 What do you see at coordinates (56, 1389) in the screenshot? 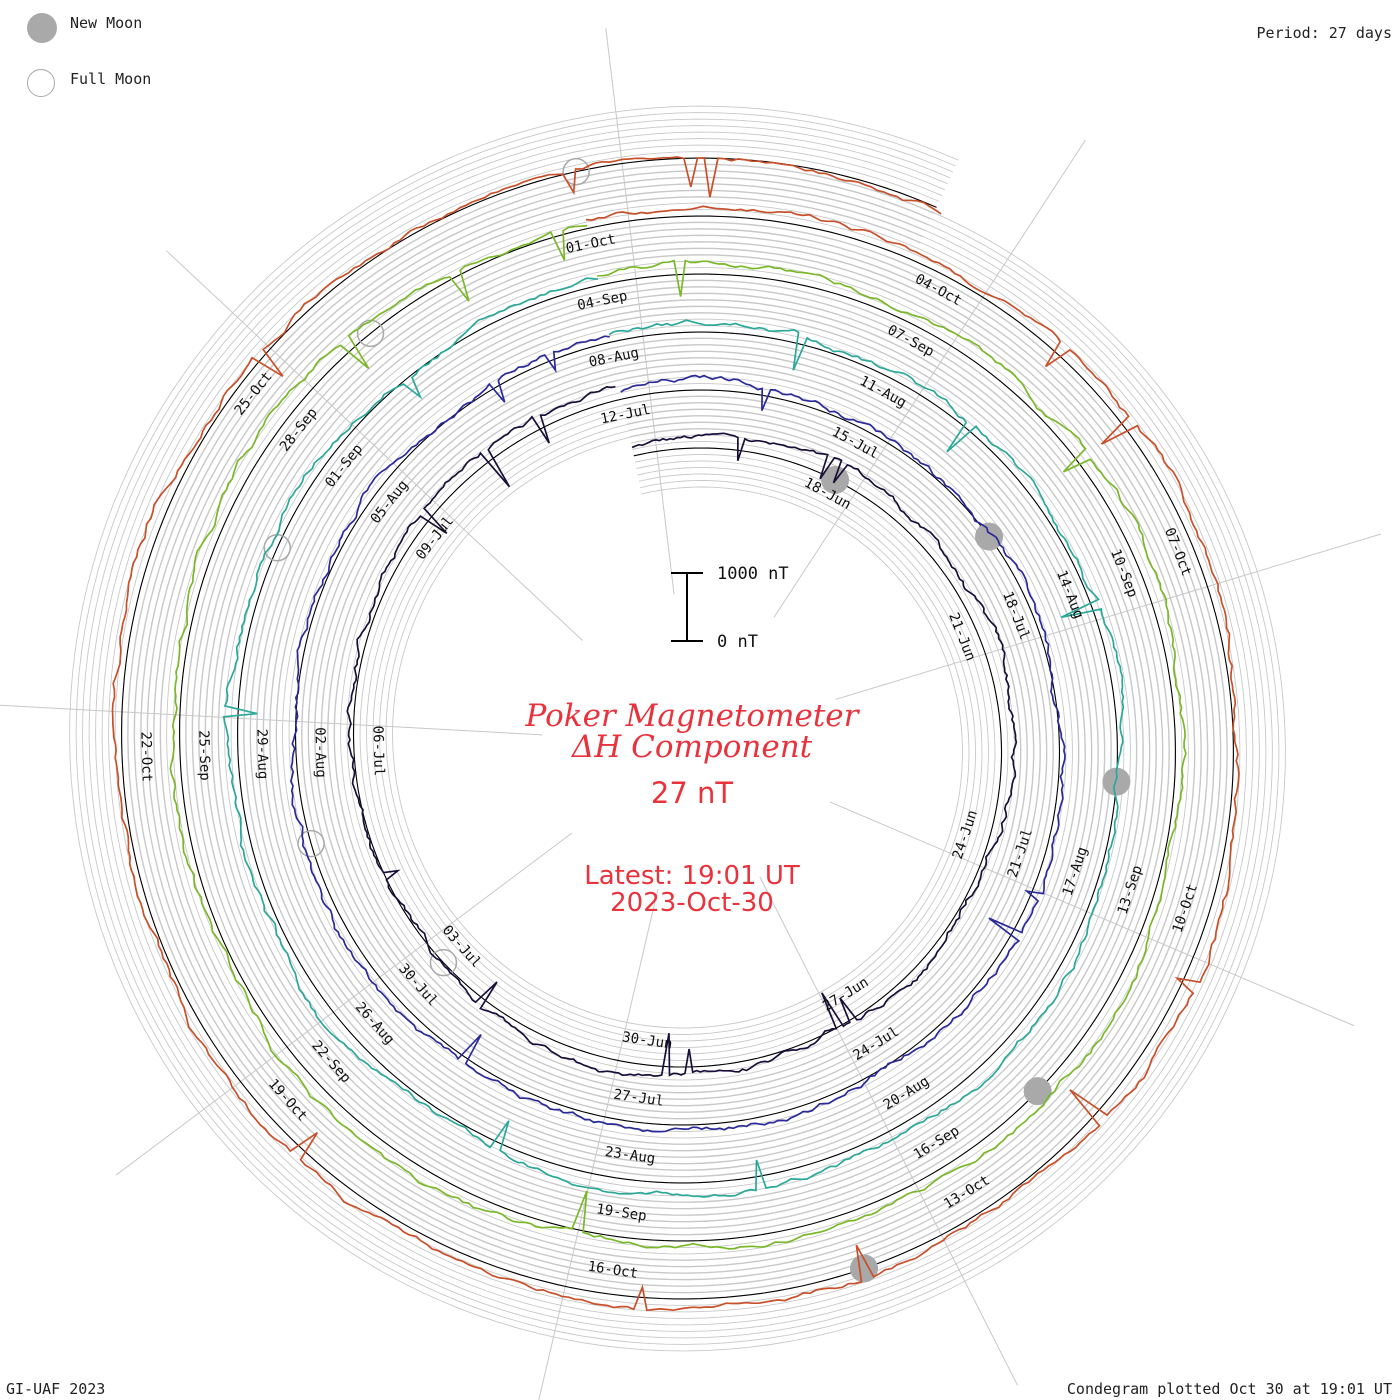
I see `credit-label: GI-UAF 2023` at bounding box center [56, 1389].